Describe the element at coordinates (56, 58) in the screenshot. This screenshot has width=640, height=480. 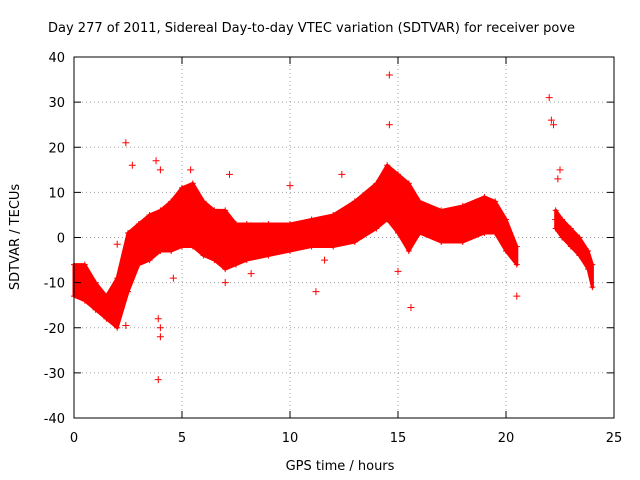
I see `y-tick-label: 40` at that location.